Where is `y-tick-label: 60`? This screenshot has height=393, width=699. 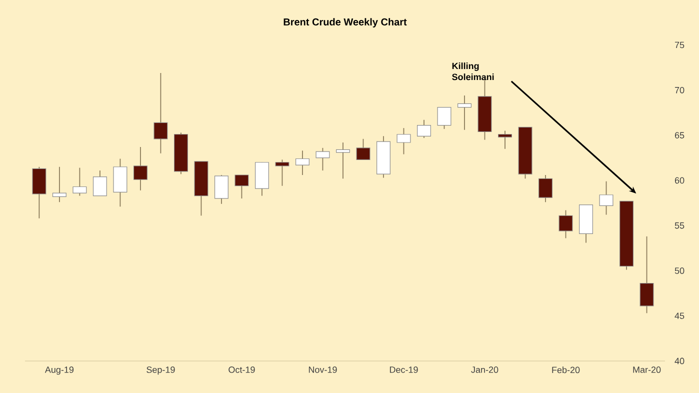 y-tick-label: 60 is located at coordinates (679, 180).